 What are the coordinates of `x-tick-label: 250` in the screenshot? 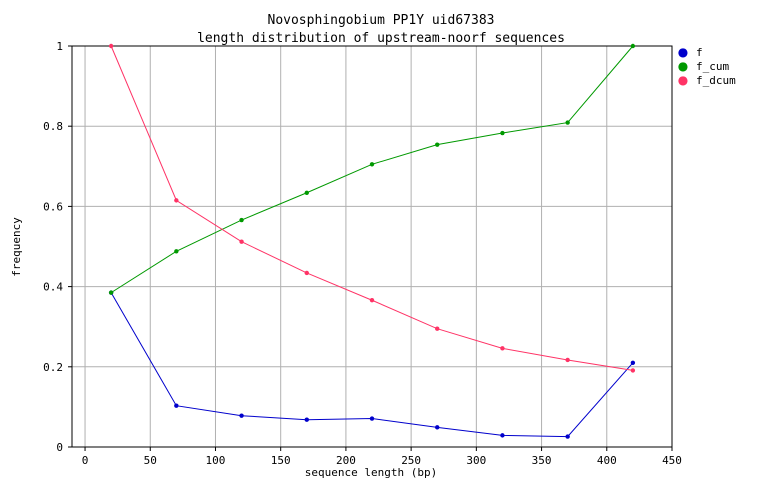 It's located at (411, 460).